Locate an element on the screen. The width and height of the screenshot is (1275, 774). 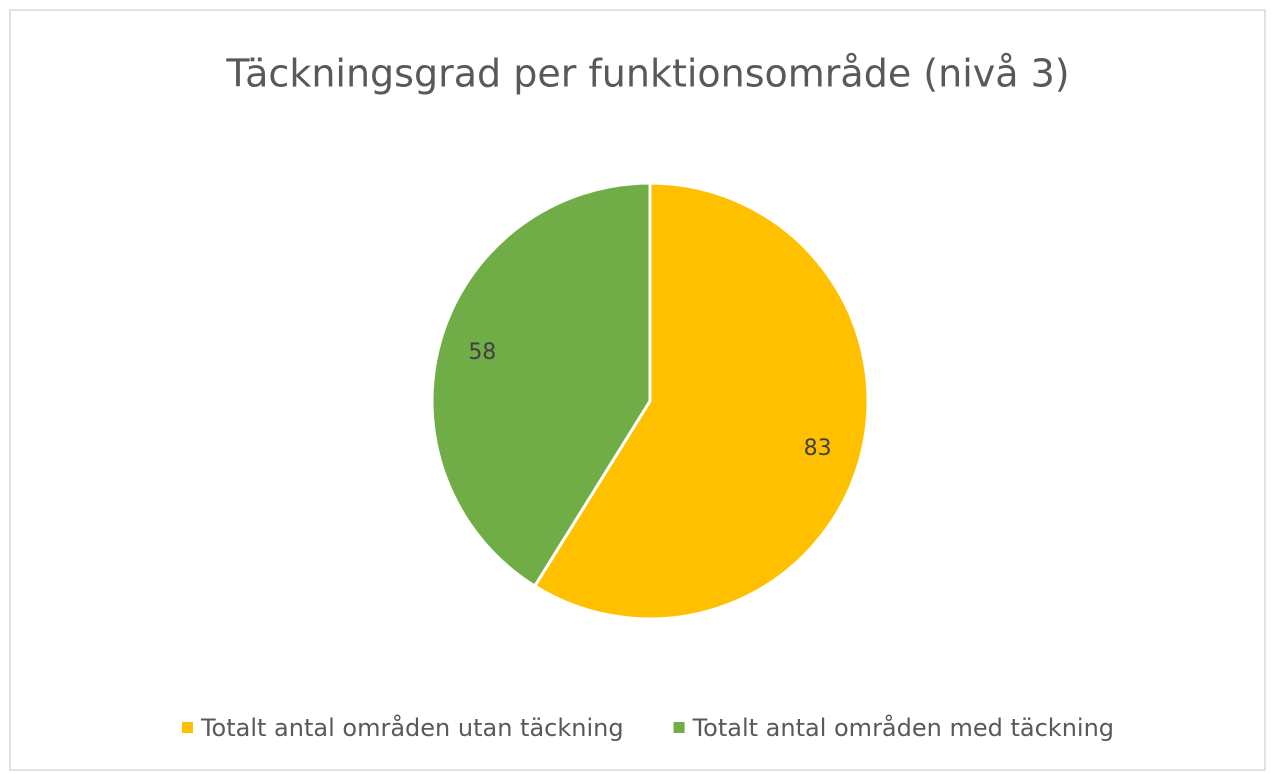
legend-label: Totalt antal områden utan täckning is located at coordinates (412, 727).